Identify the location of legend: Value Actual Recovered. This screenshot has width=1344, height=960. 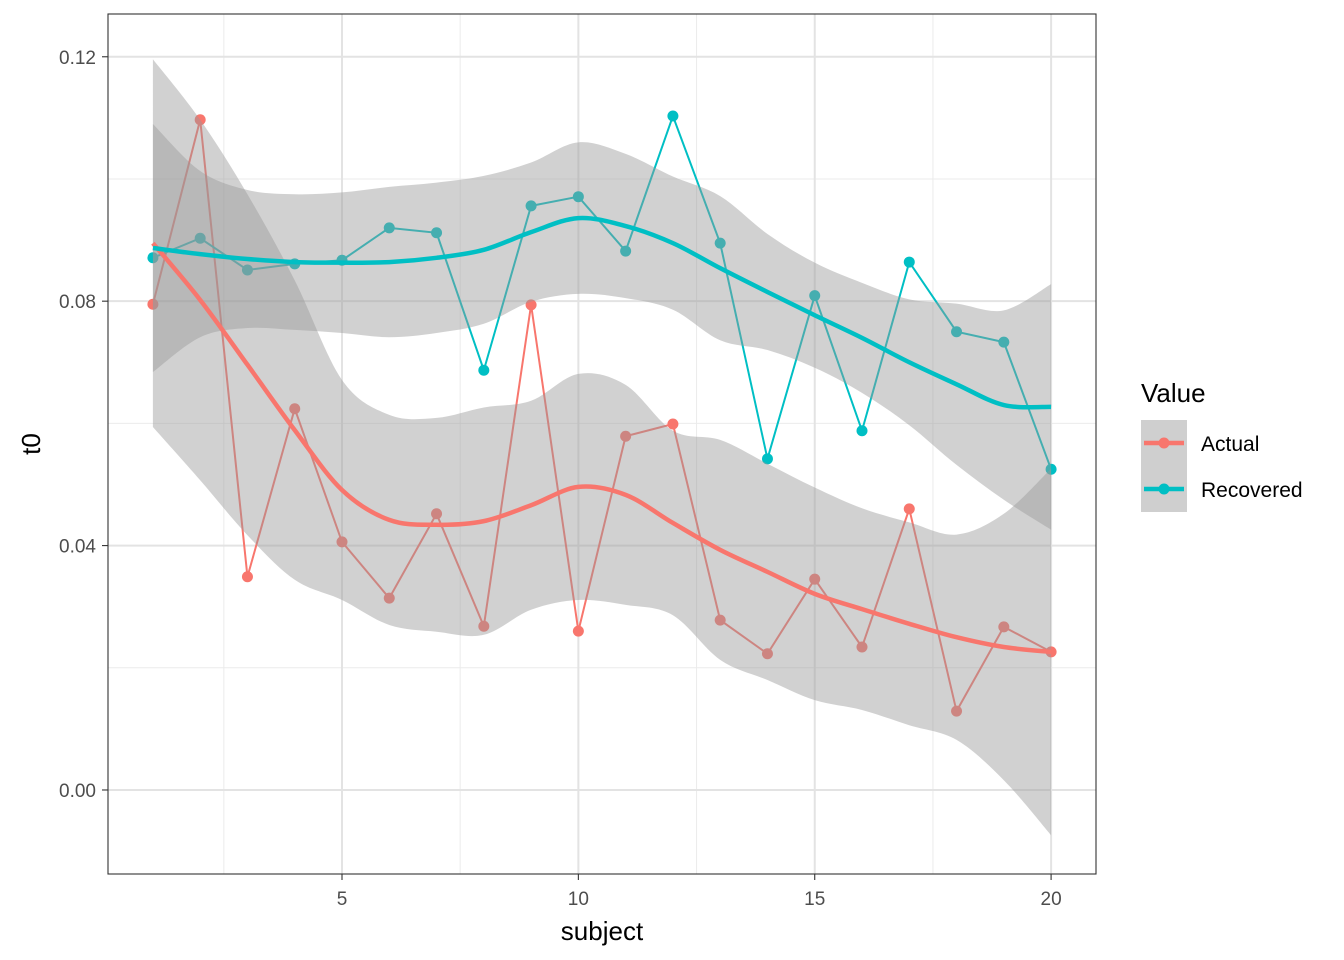
(1222, 445).